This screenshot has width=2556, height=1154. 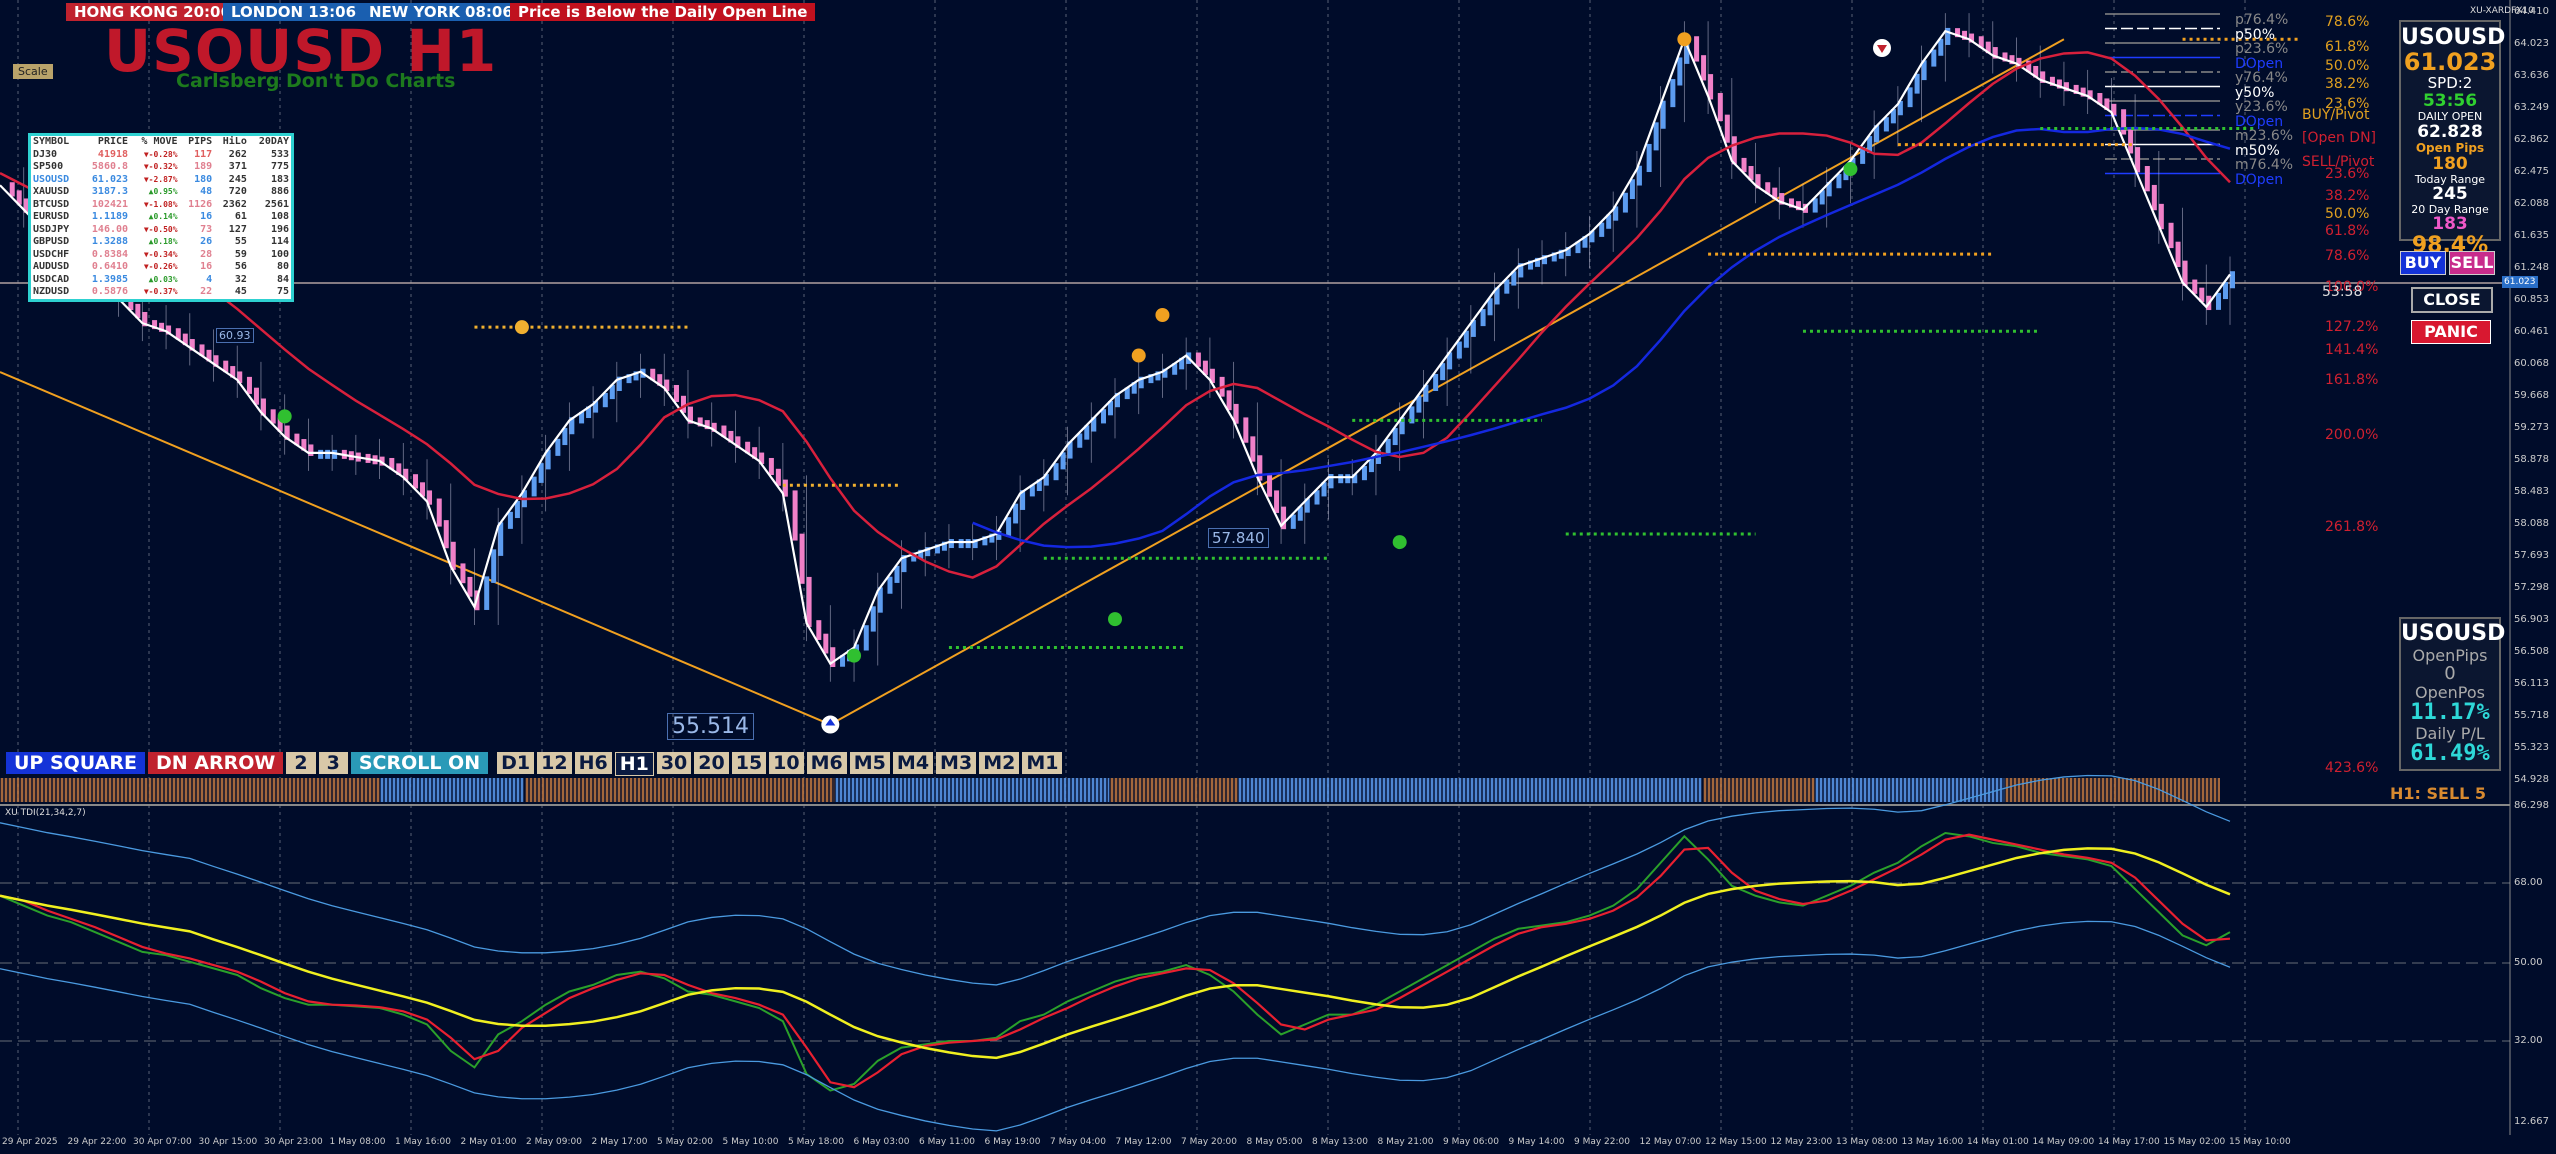 What do you see at coordinates (999, 763) in the screenshot?
I see `timeframe-button-m2: M2` at bounding box center [999, 763].